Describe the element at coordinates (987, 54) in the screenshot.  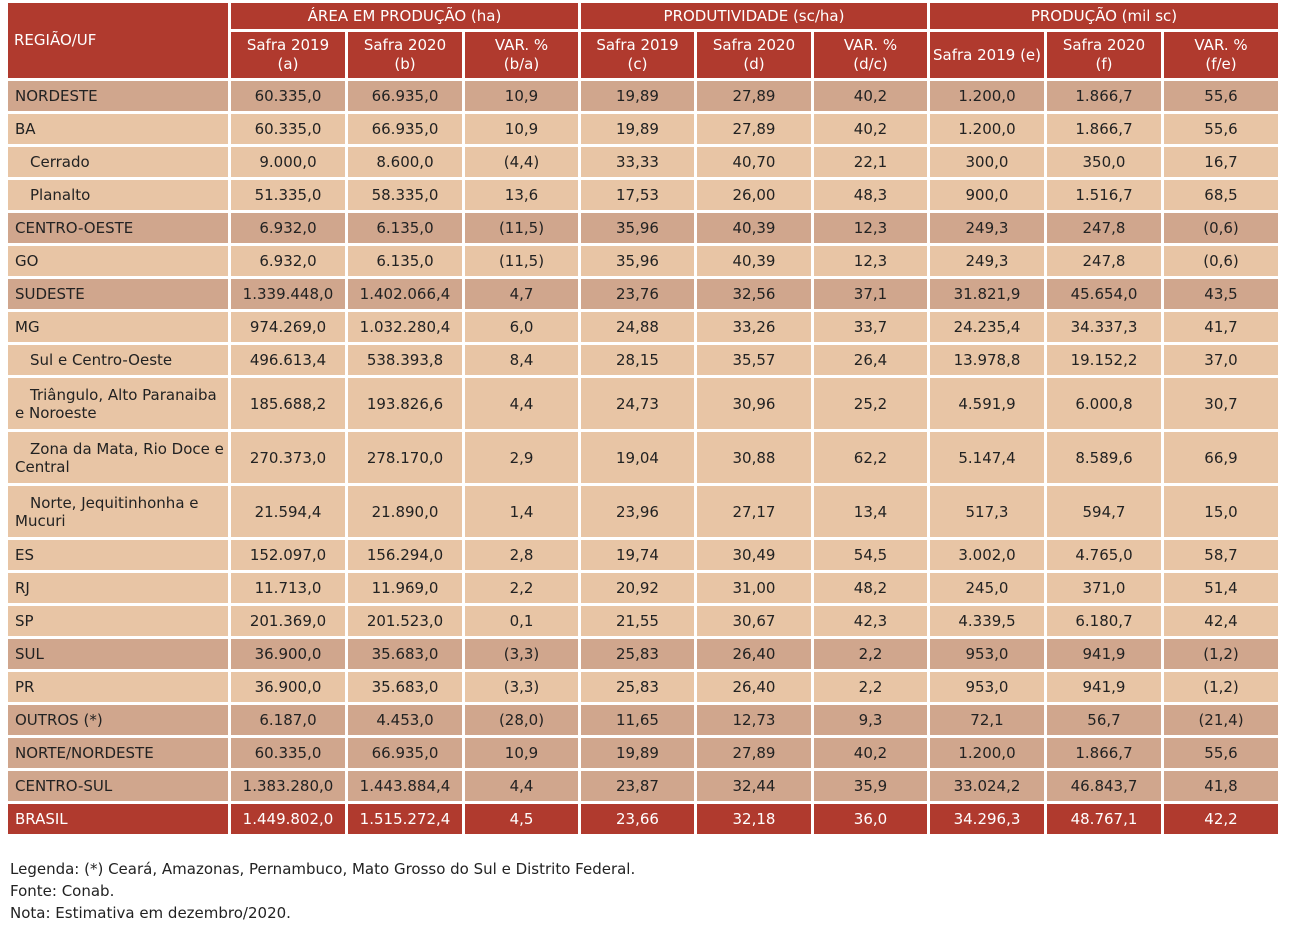
I see `sub-header-line-1: Safra 2019 (e)` at that location.